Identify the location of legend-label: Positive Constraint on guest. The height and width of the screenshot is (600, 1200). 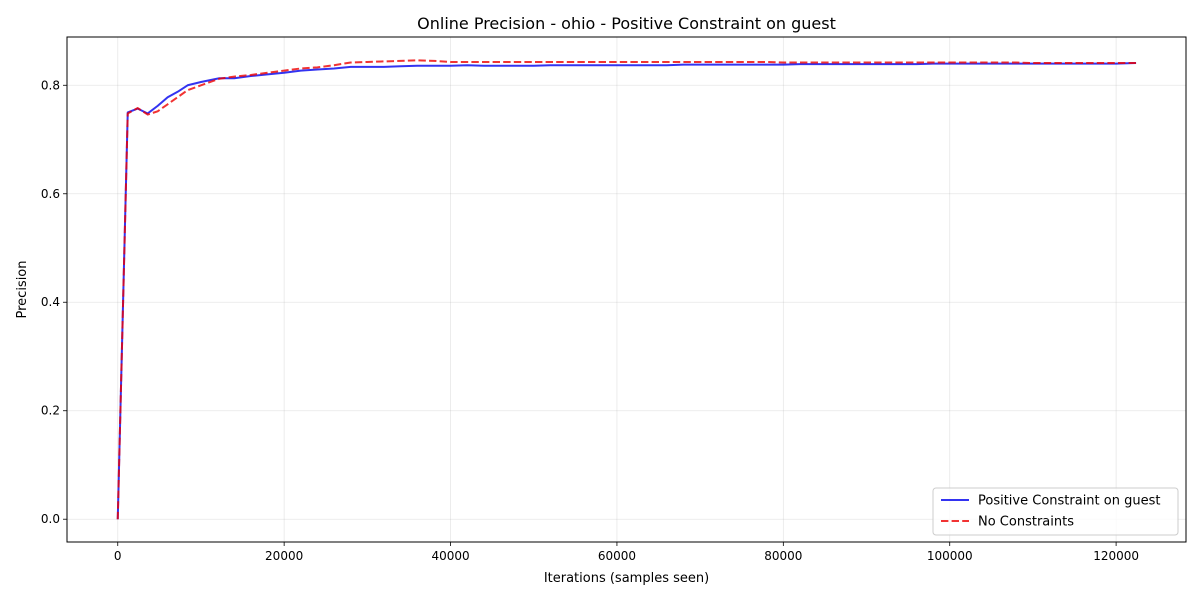
(1069, 501).